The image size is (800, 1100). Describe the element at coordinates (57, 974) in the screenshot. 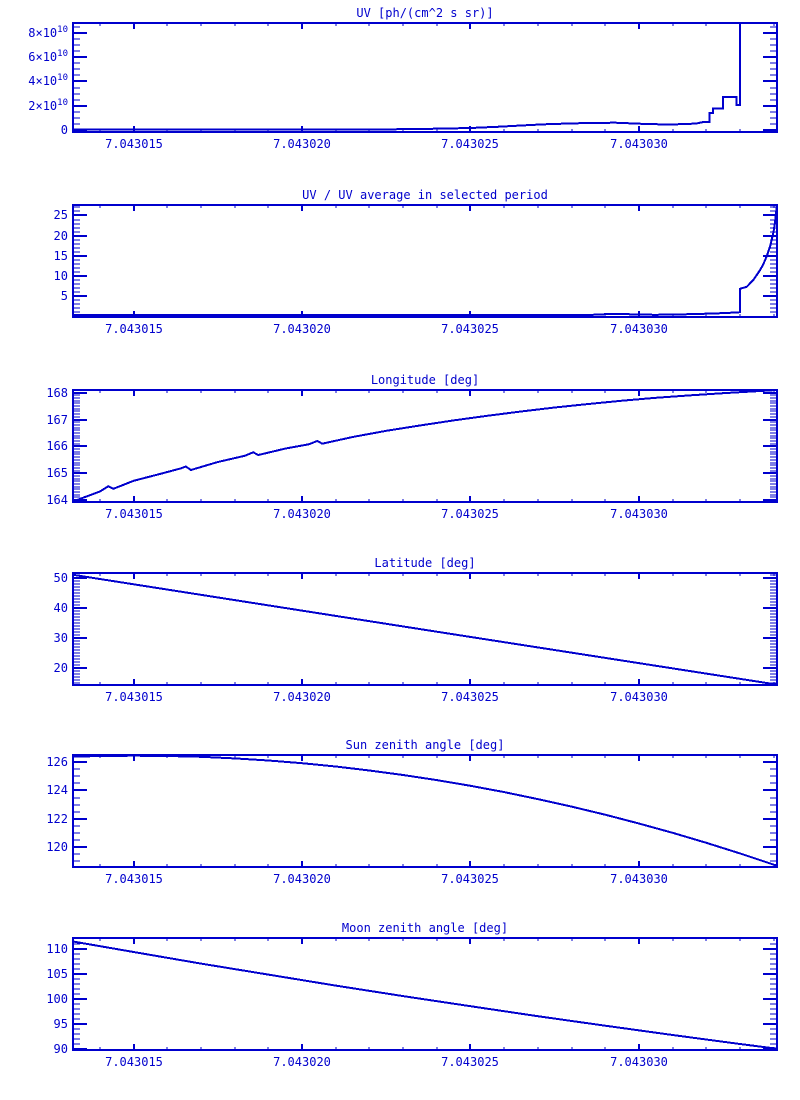

I see `y-tick-label: 105` at that location.